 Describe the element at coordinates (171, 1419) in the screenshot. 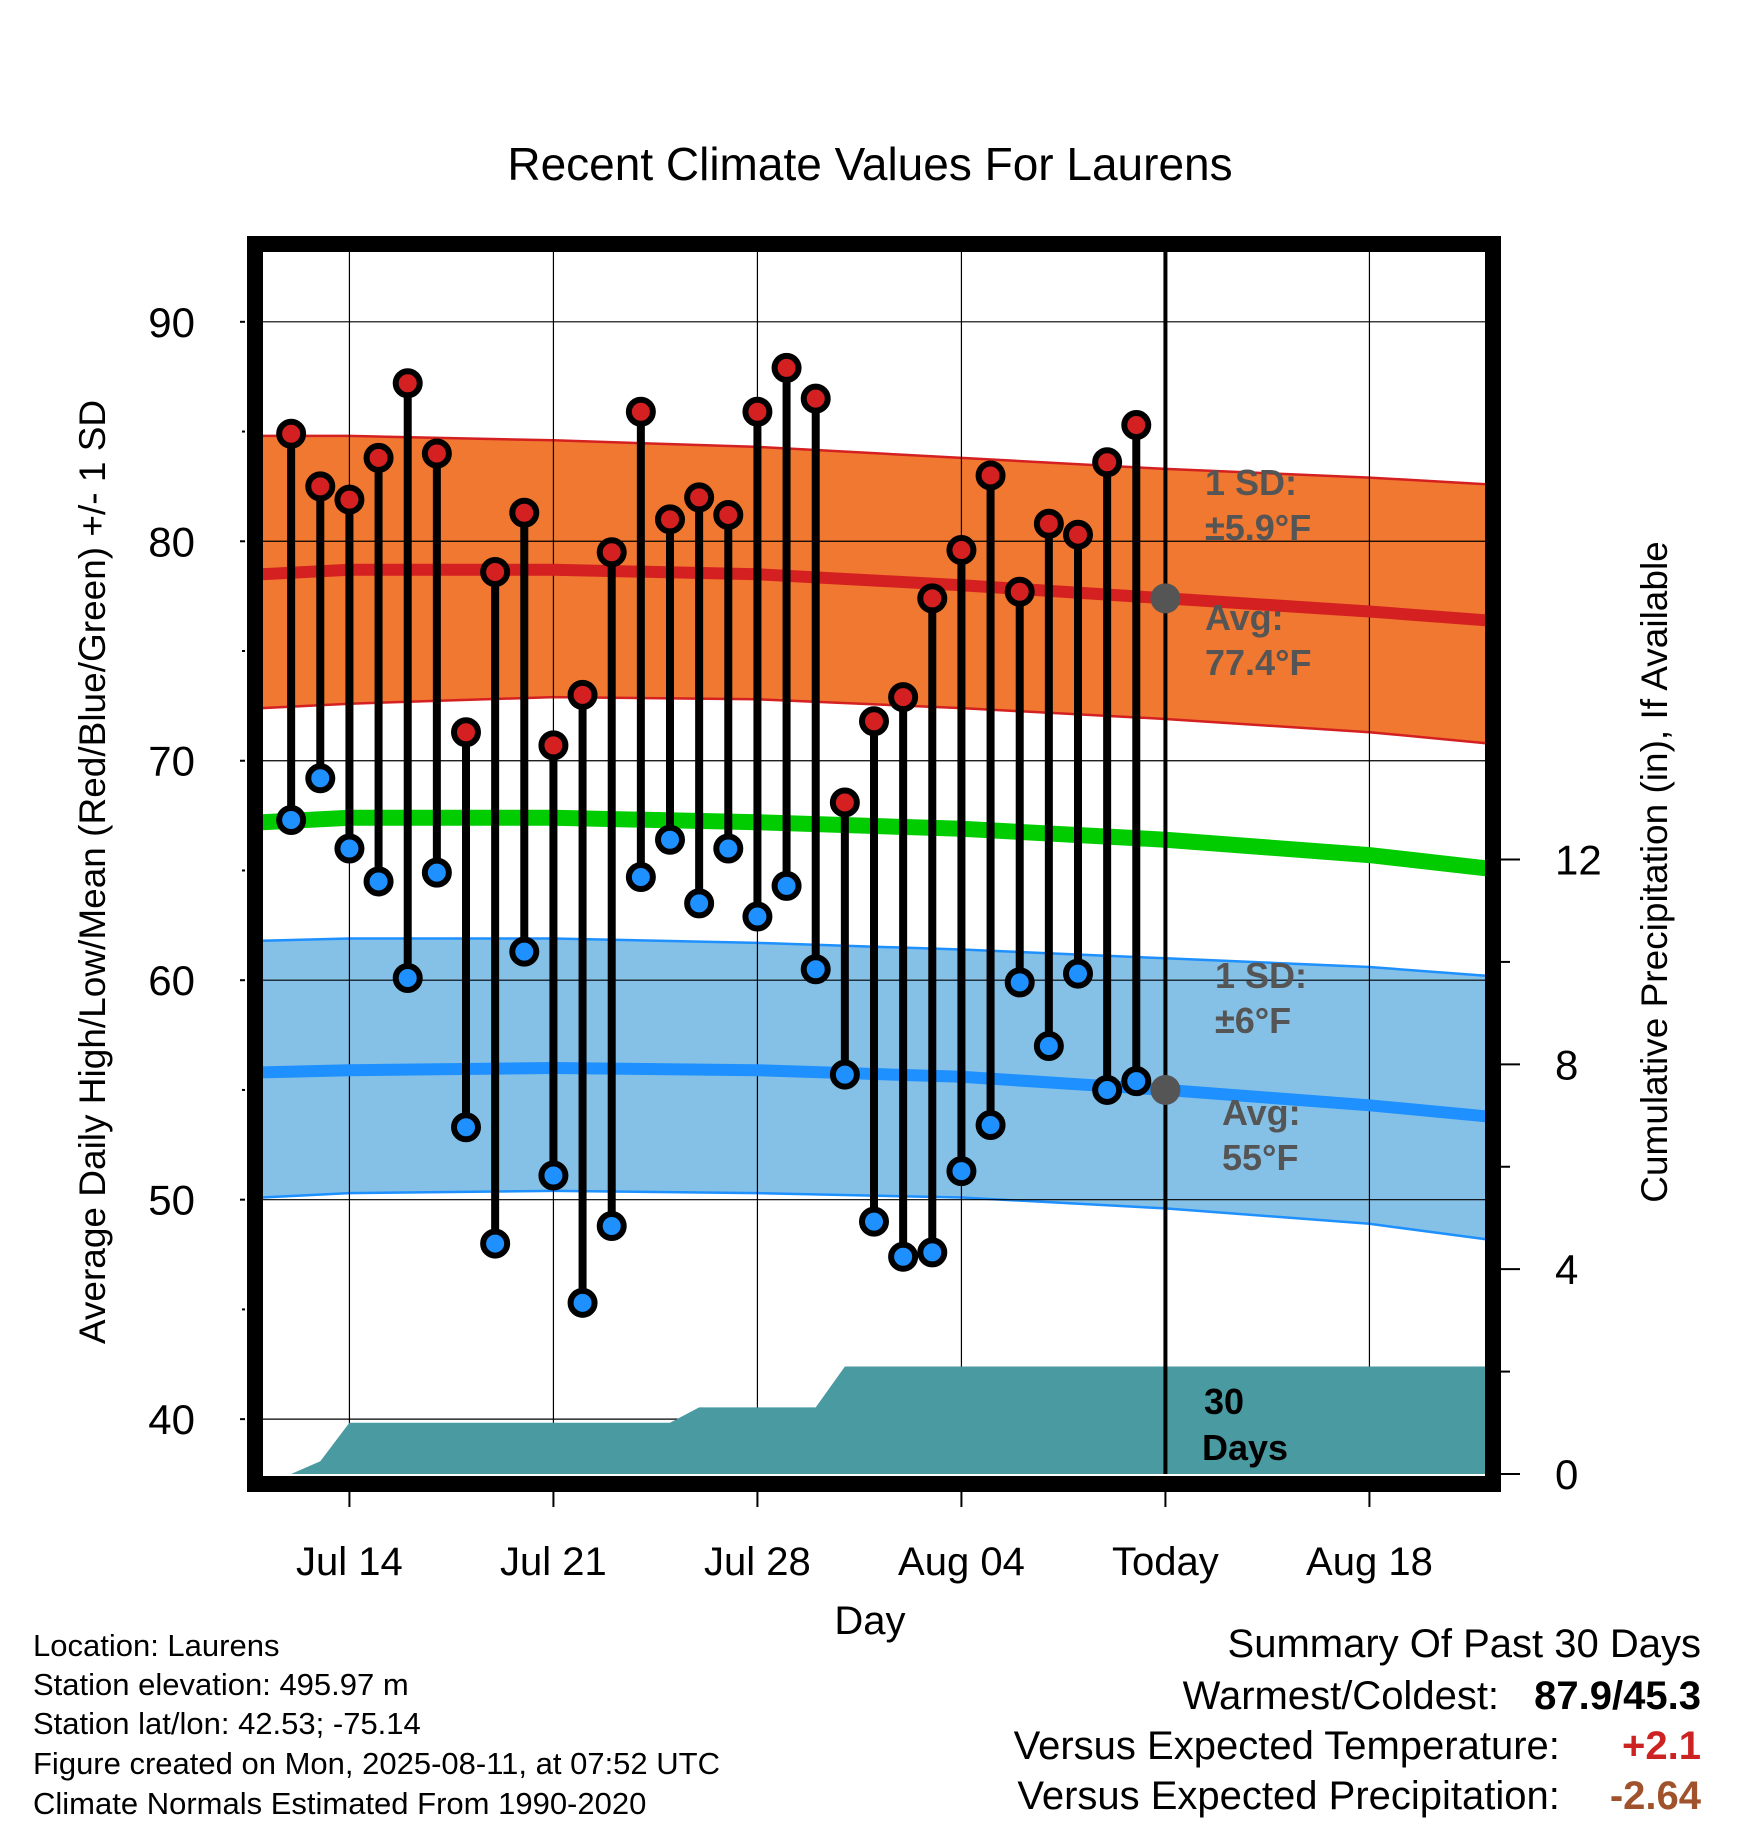

I see `y-tick-label: 40` at that location.